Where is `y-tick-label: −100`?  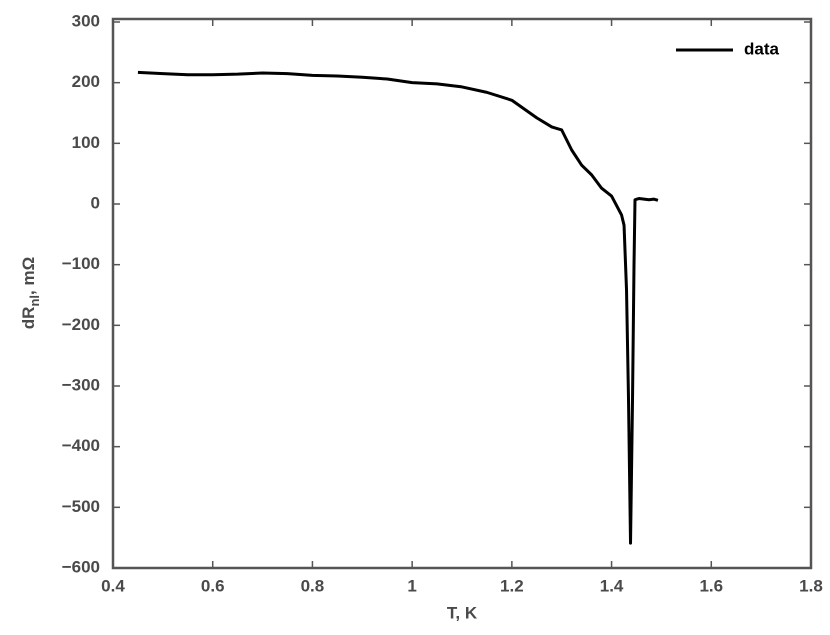 y-tick-label: −100 is located at coordinates (81, 263).